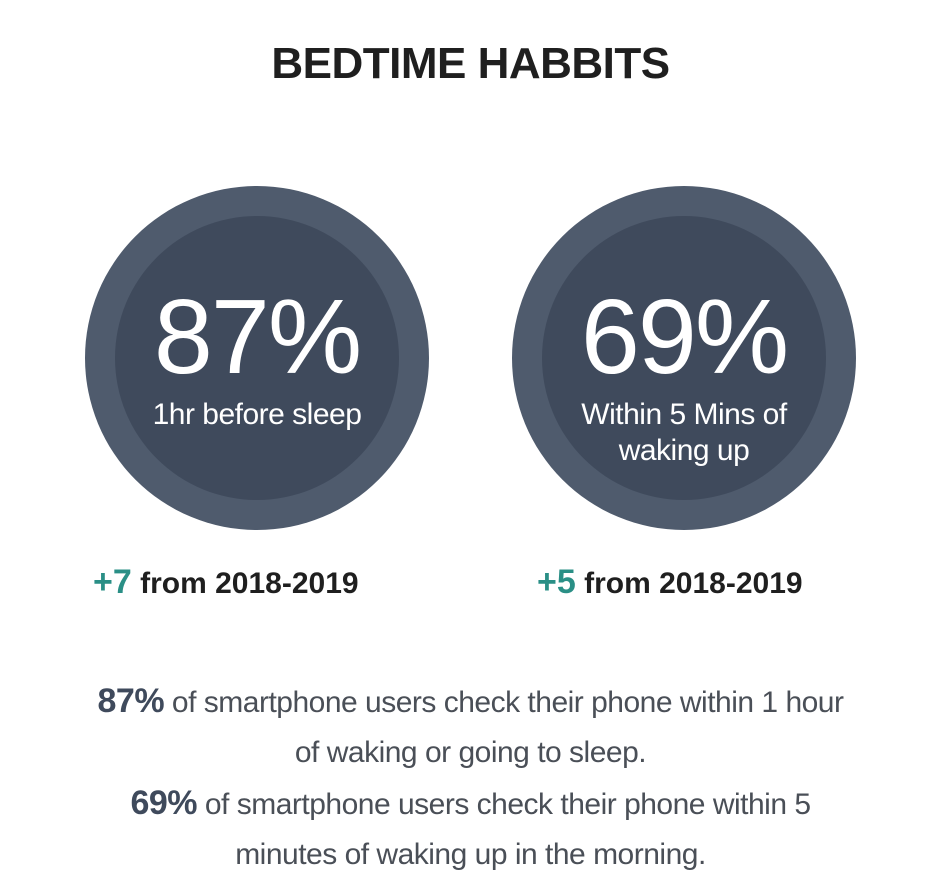 This screenshot has width=941, height=895. I want to click on summary-highlight: 69%, so click(164, 803).